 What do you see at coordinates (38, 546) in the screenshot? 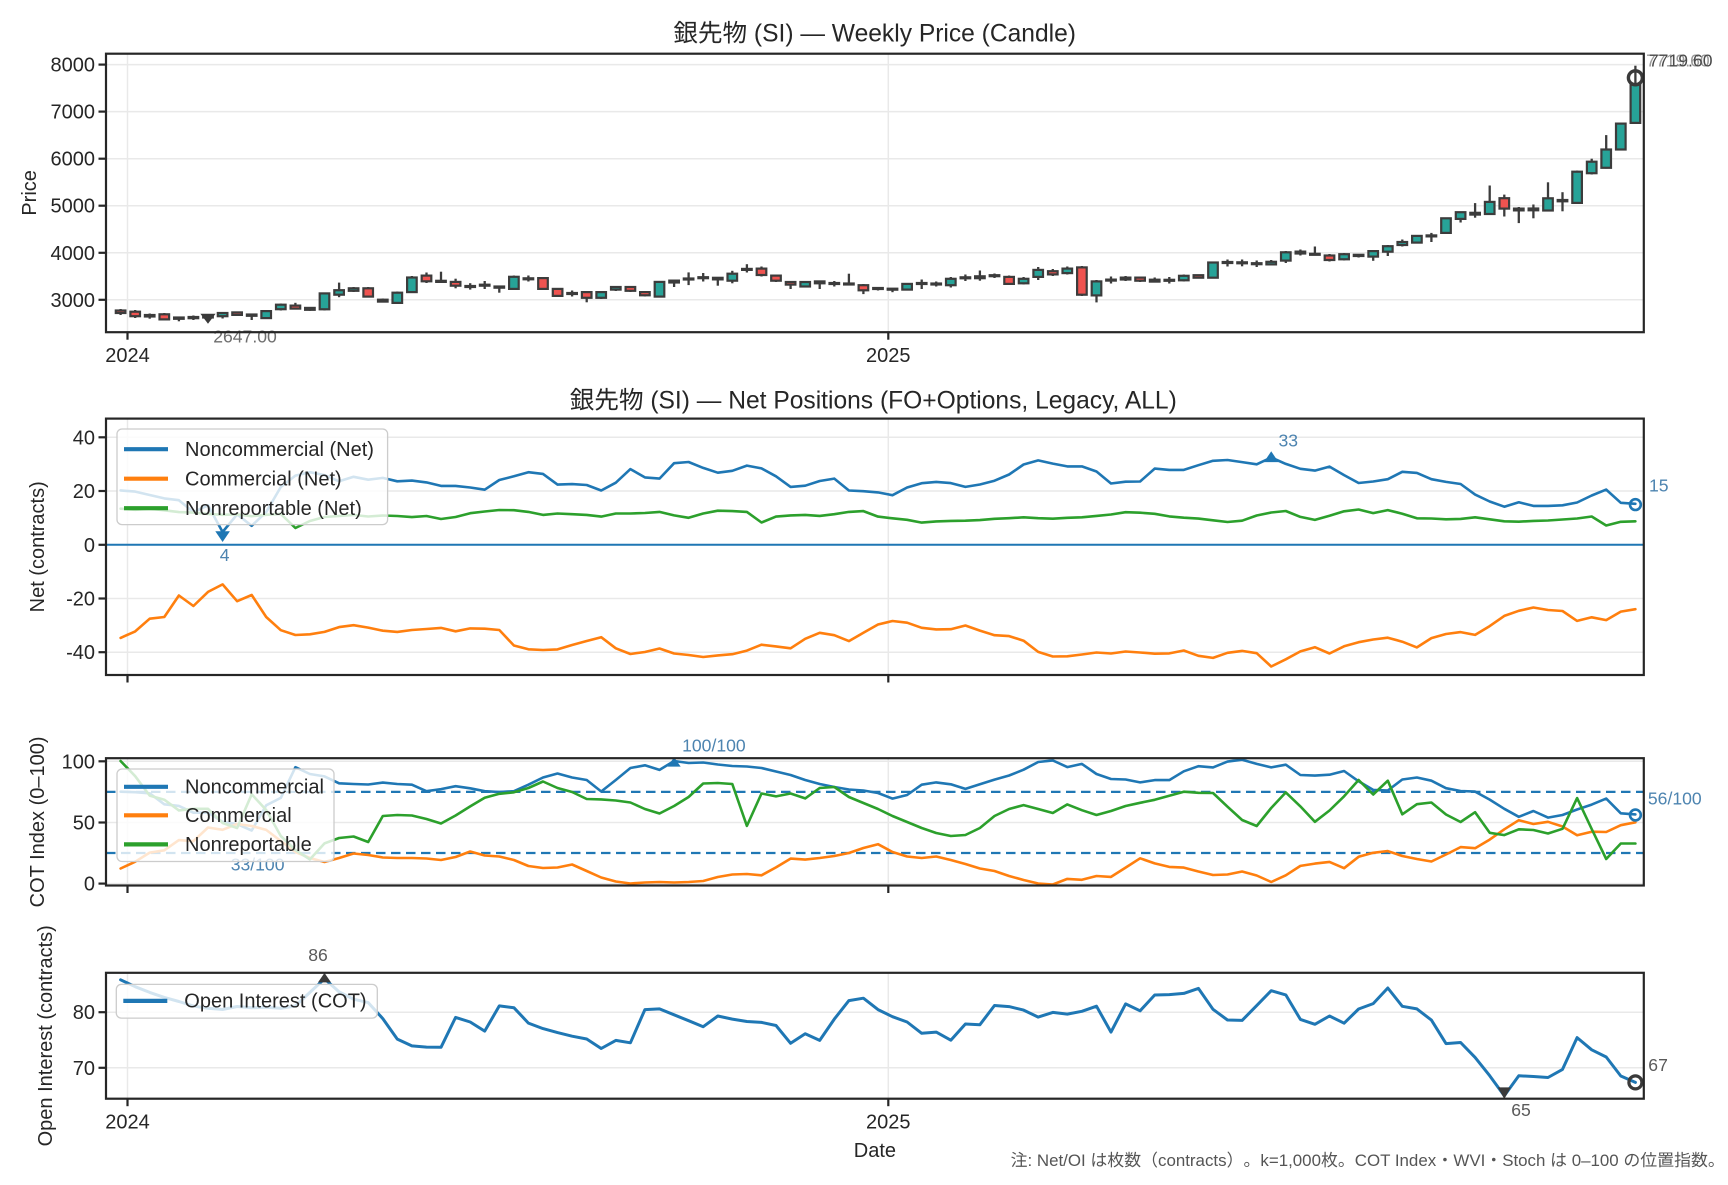
I see `svg-text: Net (contracts)` at bounding box center [38, 546].